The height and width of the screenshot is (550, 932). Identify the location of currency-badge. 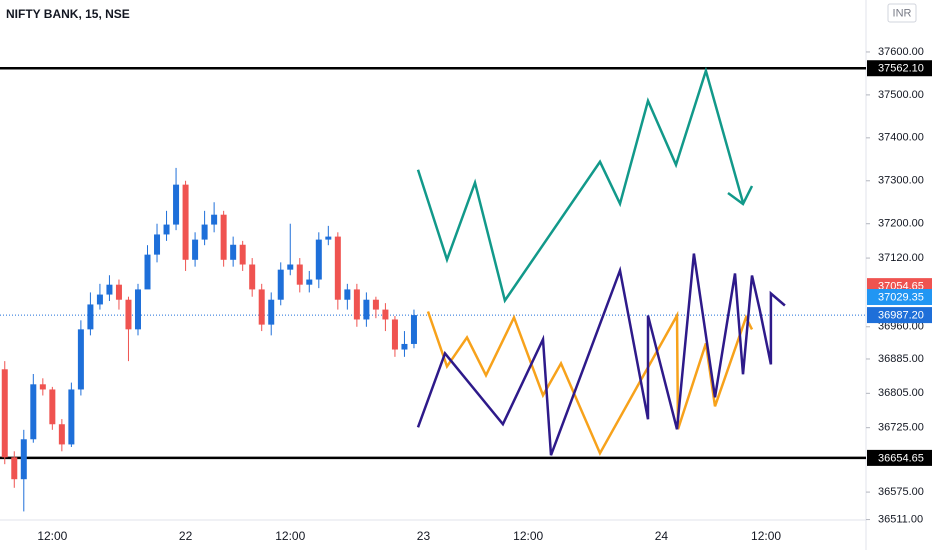
(902, 13).